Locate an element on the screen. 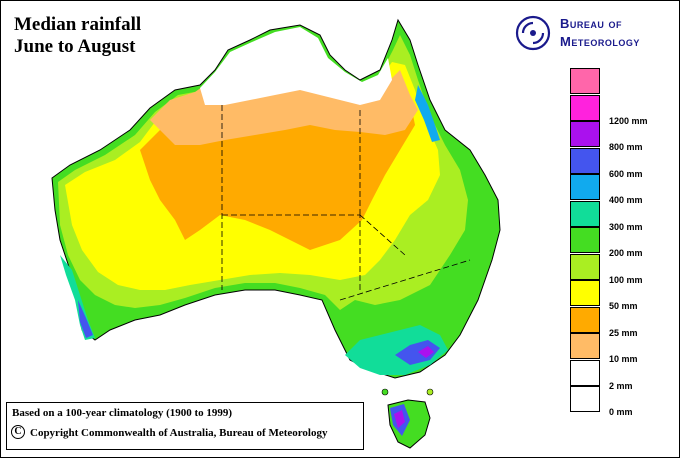 This screenshot has height=458, width=680. alps-wet-zone is located at coordinates (417, 352).